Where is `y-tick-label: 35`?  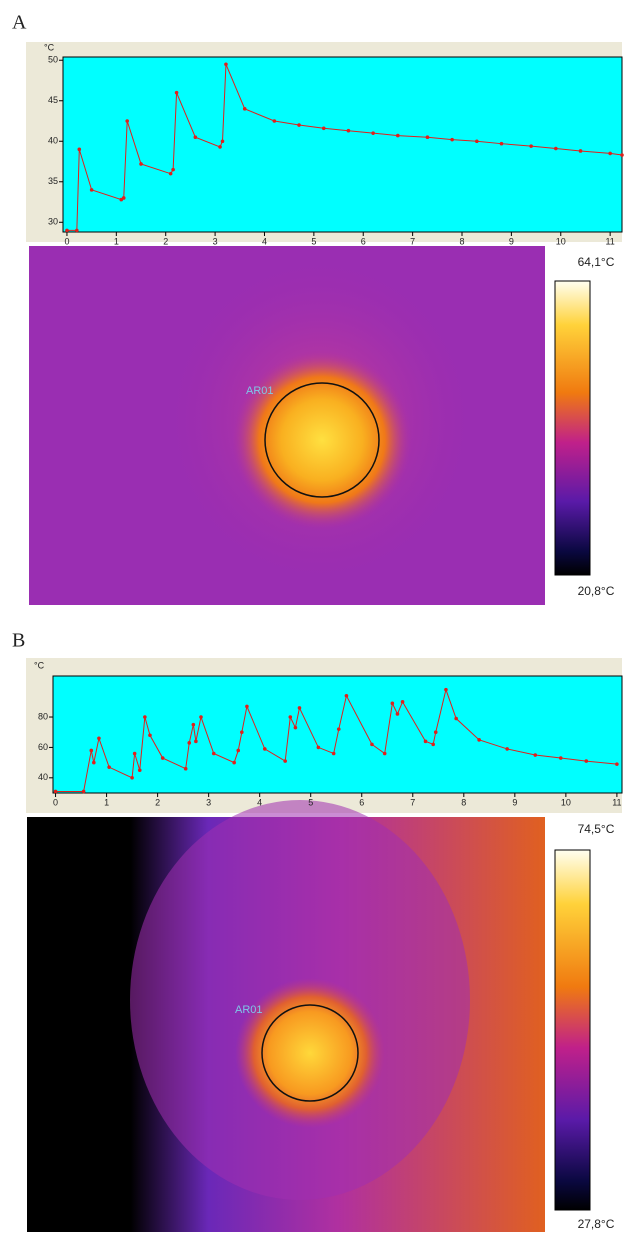
y-tick-label: 35 is located at coordinates (53, 181).